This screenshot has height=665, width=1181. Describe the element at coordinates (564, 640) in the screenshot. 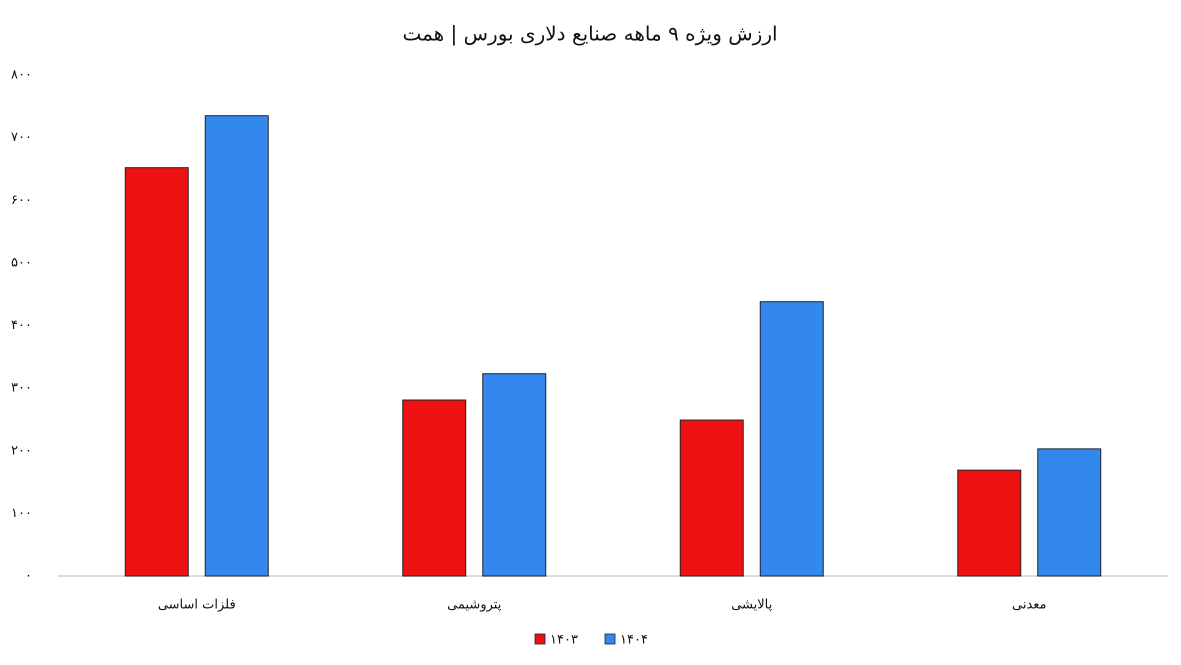

I see `legend-label: ۱۴۰۳` at that location.